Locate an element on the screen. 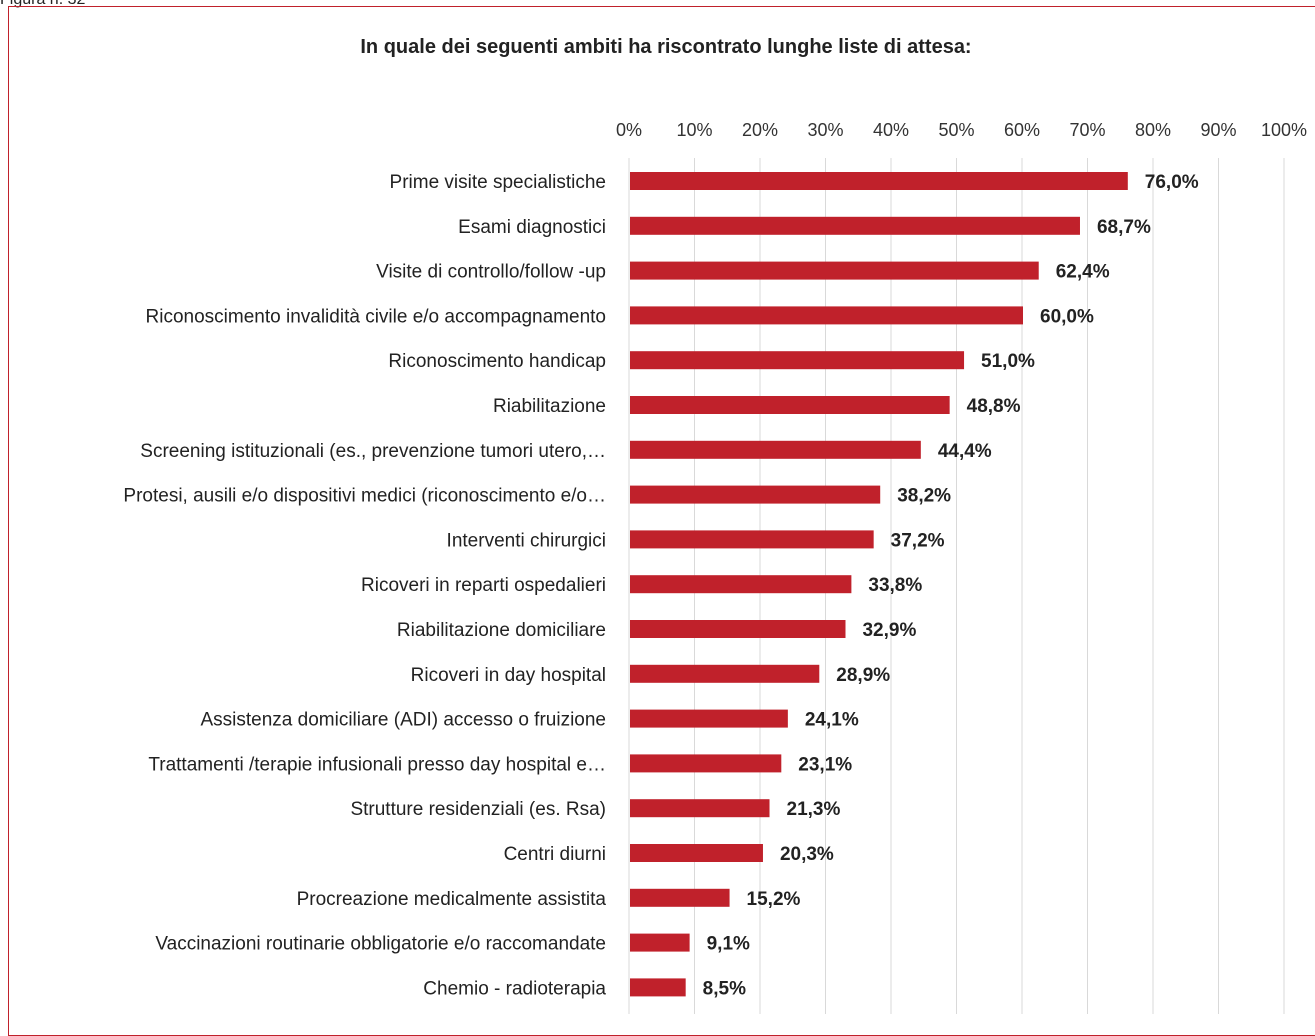 This screenshot has width=1315, height=1036. data-label: 32,9% is located at coordinates (889, 630).